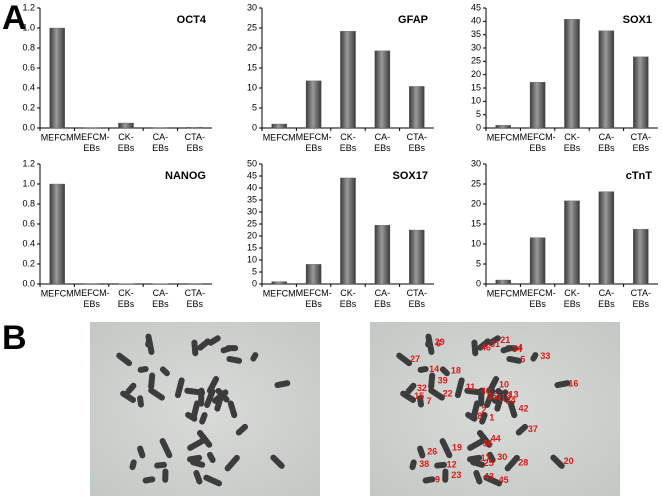 The image size is (662, 496). I want to click on chromosome-number: 38, so click(424, 464).